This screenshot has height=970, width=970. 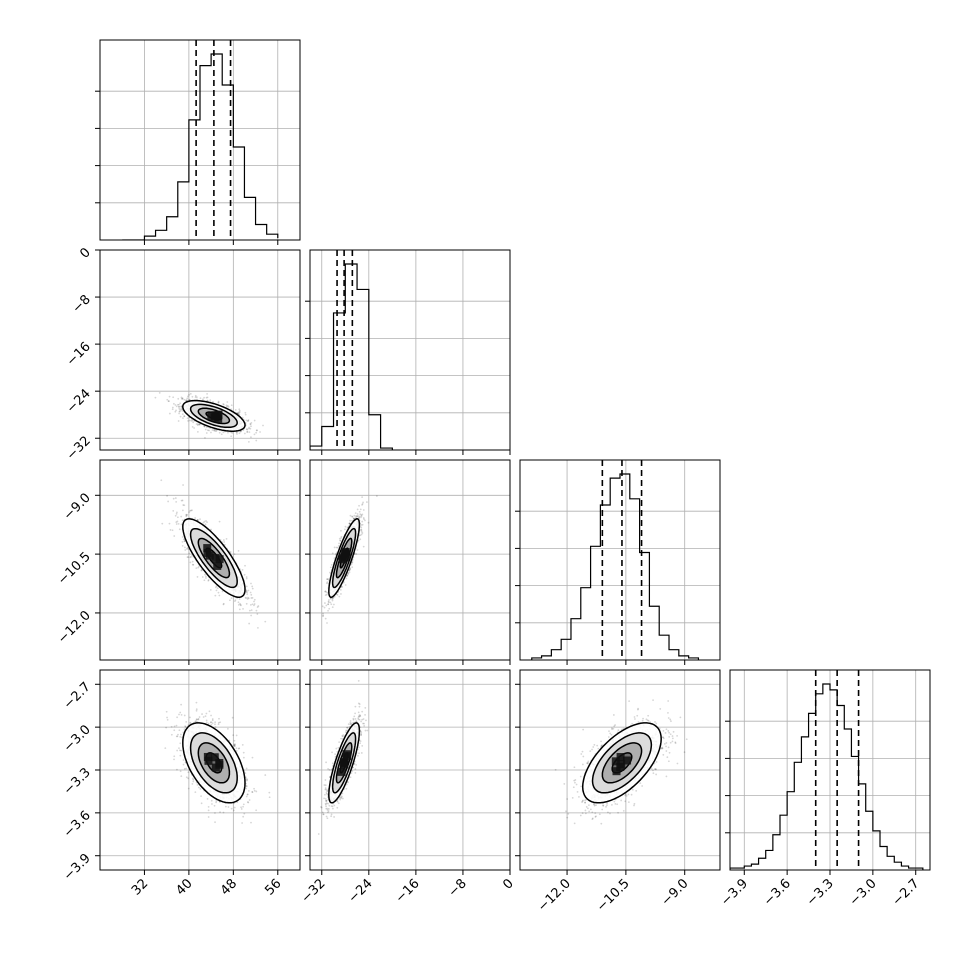 What do you see at coordinates (82, 304) in the screenshot?
I see `y-tick-label: −8` at bounding box center [82, 304].